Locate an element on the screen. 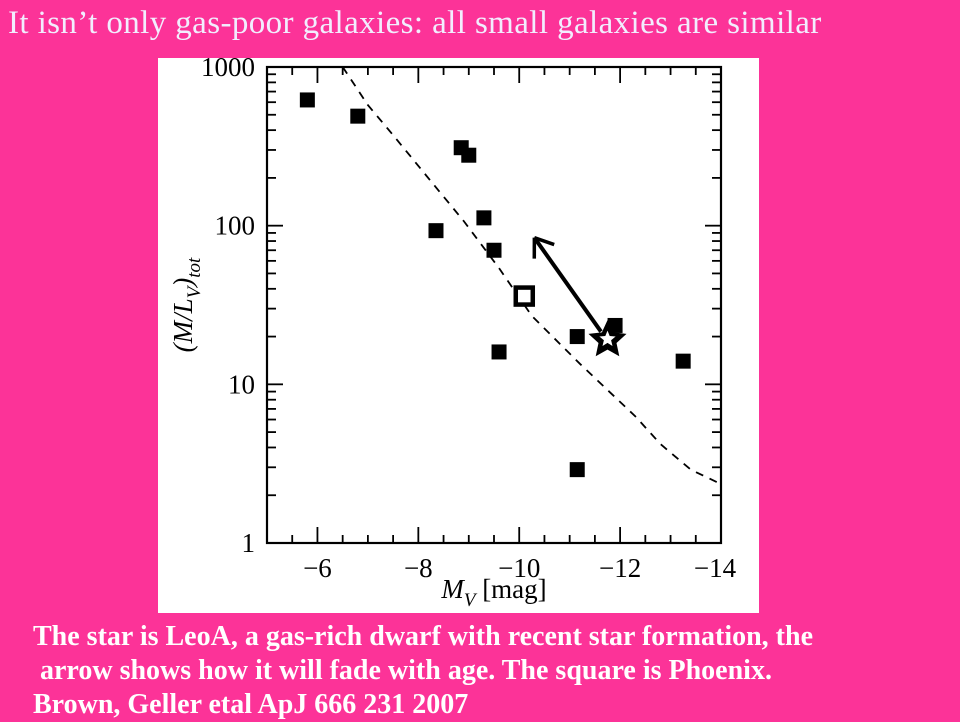 This screenshot has width=960, height=722. svg-text: −6 is located at coordinates (317, 568).